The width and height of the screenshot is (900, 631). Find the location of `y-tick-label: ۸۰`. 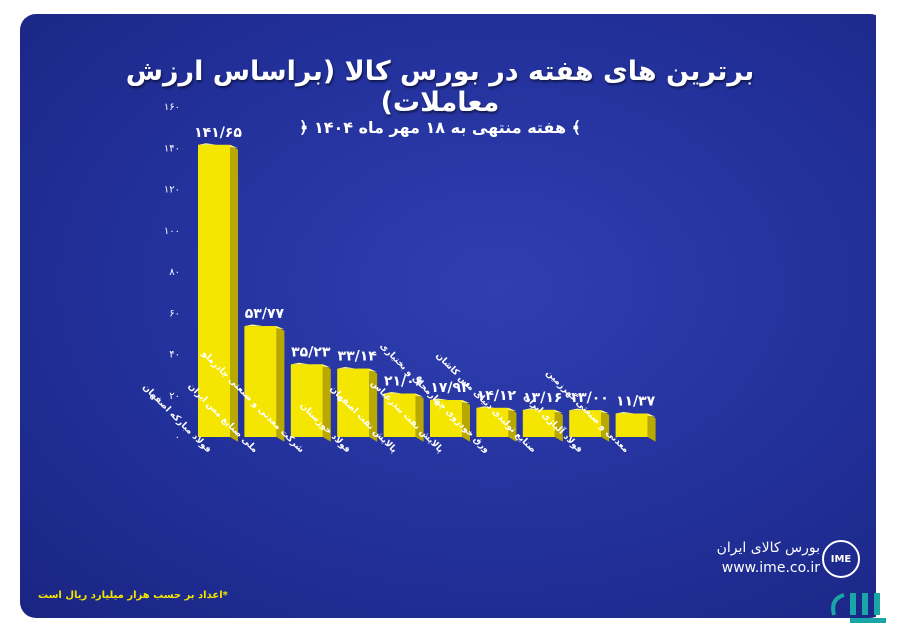

y-tick-label: ۸۰ is located at coordinates (174, 272).